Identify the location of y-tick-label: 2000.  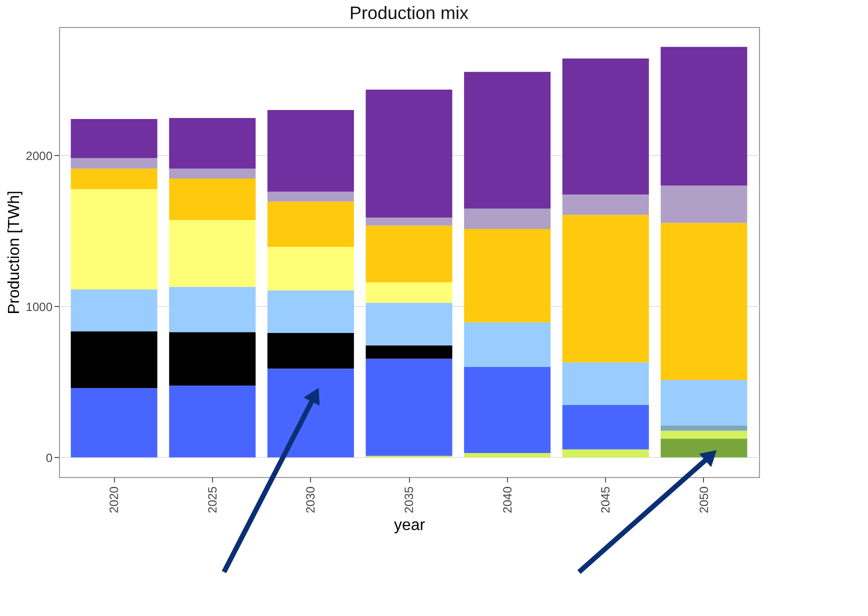
(39, 155).